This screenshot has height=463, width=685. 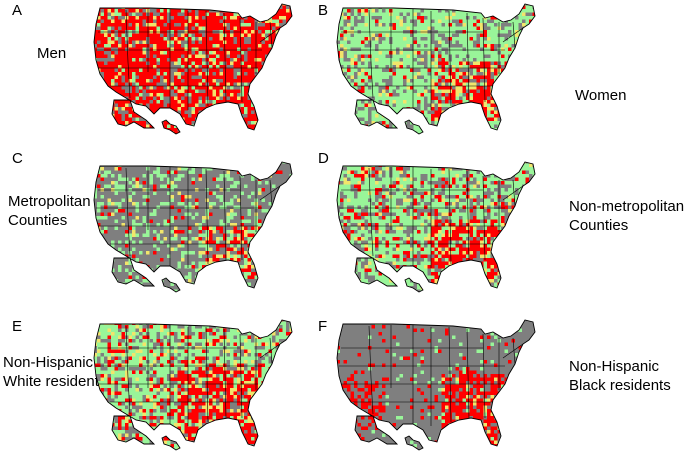 What do you see at coordinates (601, 95) in the screenshot?
I see `panel-label-b: Women` at bounding box center [601, 95].